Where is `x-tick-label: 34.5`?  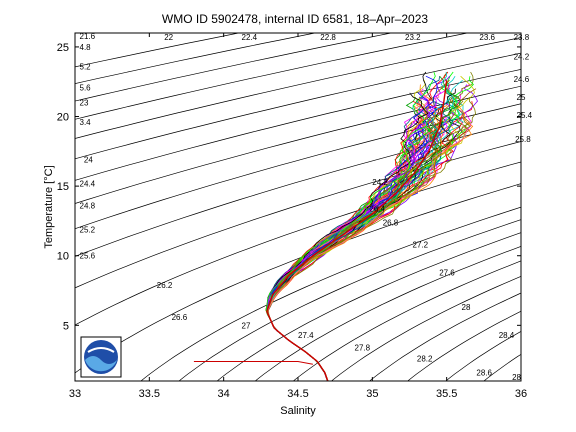
x-tick-label: 34.5 is located at coordinates (297, 394).